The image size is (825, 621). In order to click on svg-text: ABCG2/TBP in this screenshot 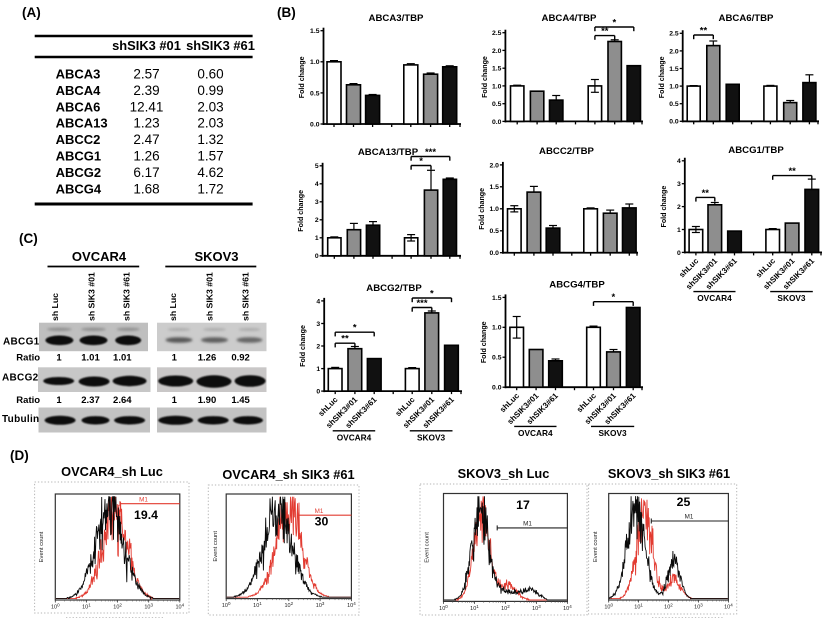, I will do `click(394, 288)`.